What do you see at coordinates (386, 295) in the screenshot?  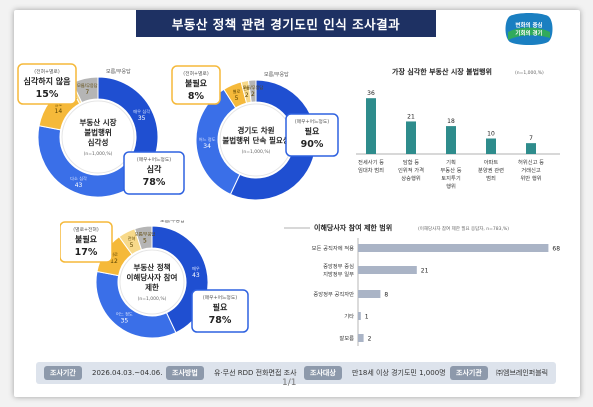 I see `bar-value-label: 8` at bounding box center [386, 295].